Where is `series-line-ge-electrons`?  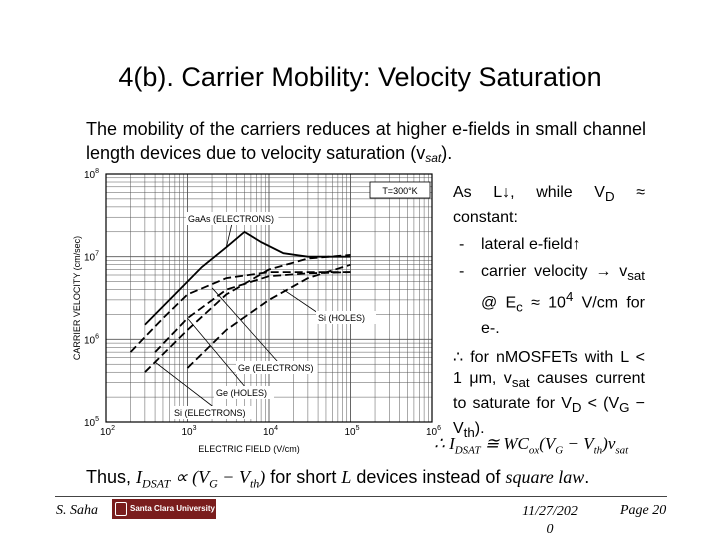 series-line-ge-electrons is located at coordinates (240, 312).